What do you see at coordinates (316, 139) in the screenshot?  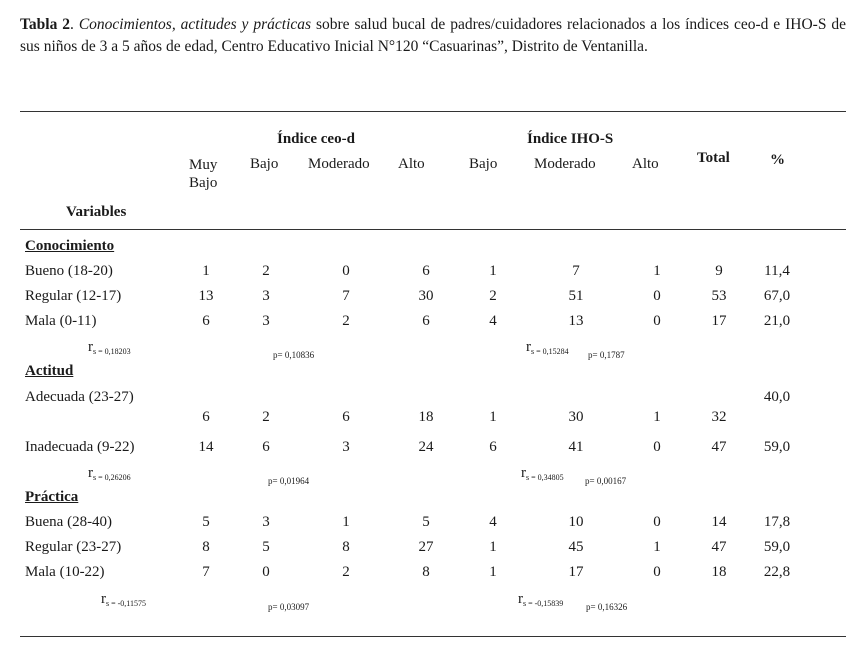 I see `group-header-ceod: Índice ceo-d` at bounding box center [316, 139].